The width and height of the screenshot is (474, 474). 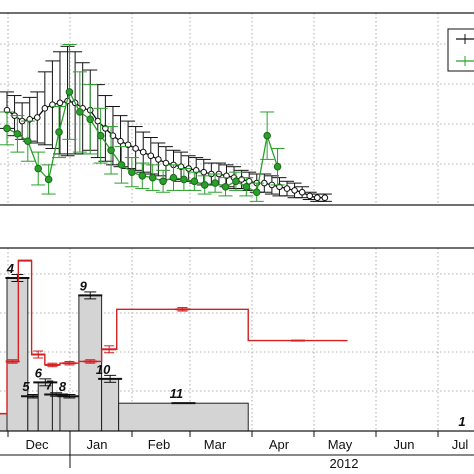 What do you see at coordinates (103, 369) in the screenshot?
I see `period-label-10: 10` at bounding box center [103, 369].